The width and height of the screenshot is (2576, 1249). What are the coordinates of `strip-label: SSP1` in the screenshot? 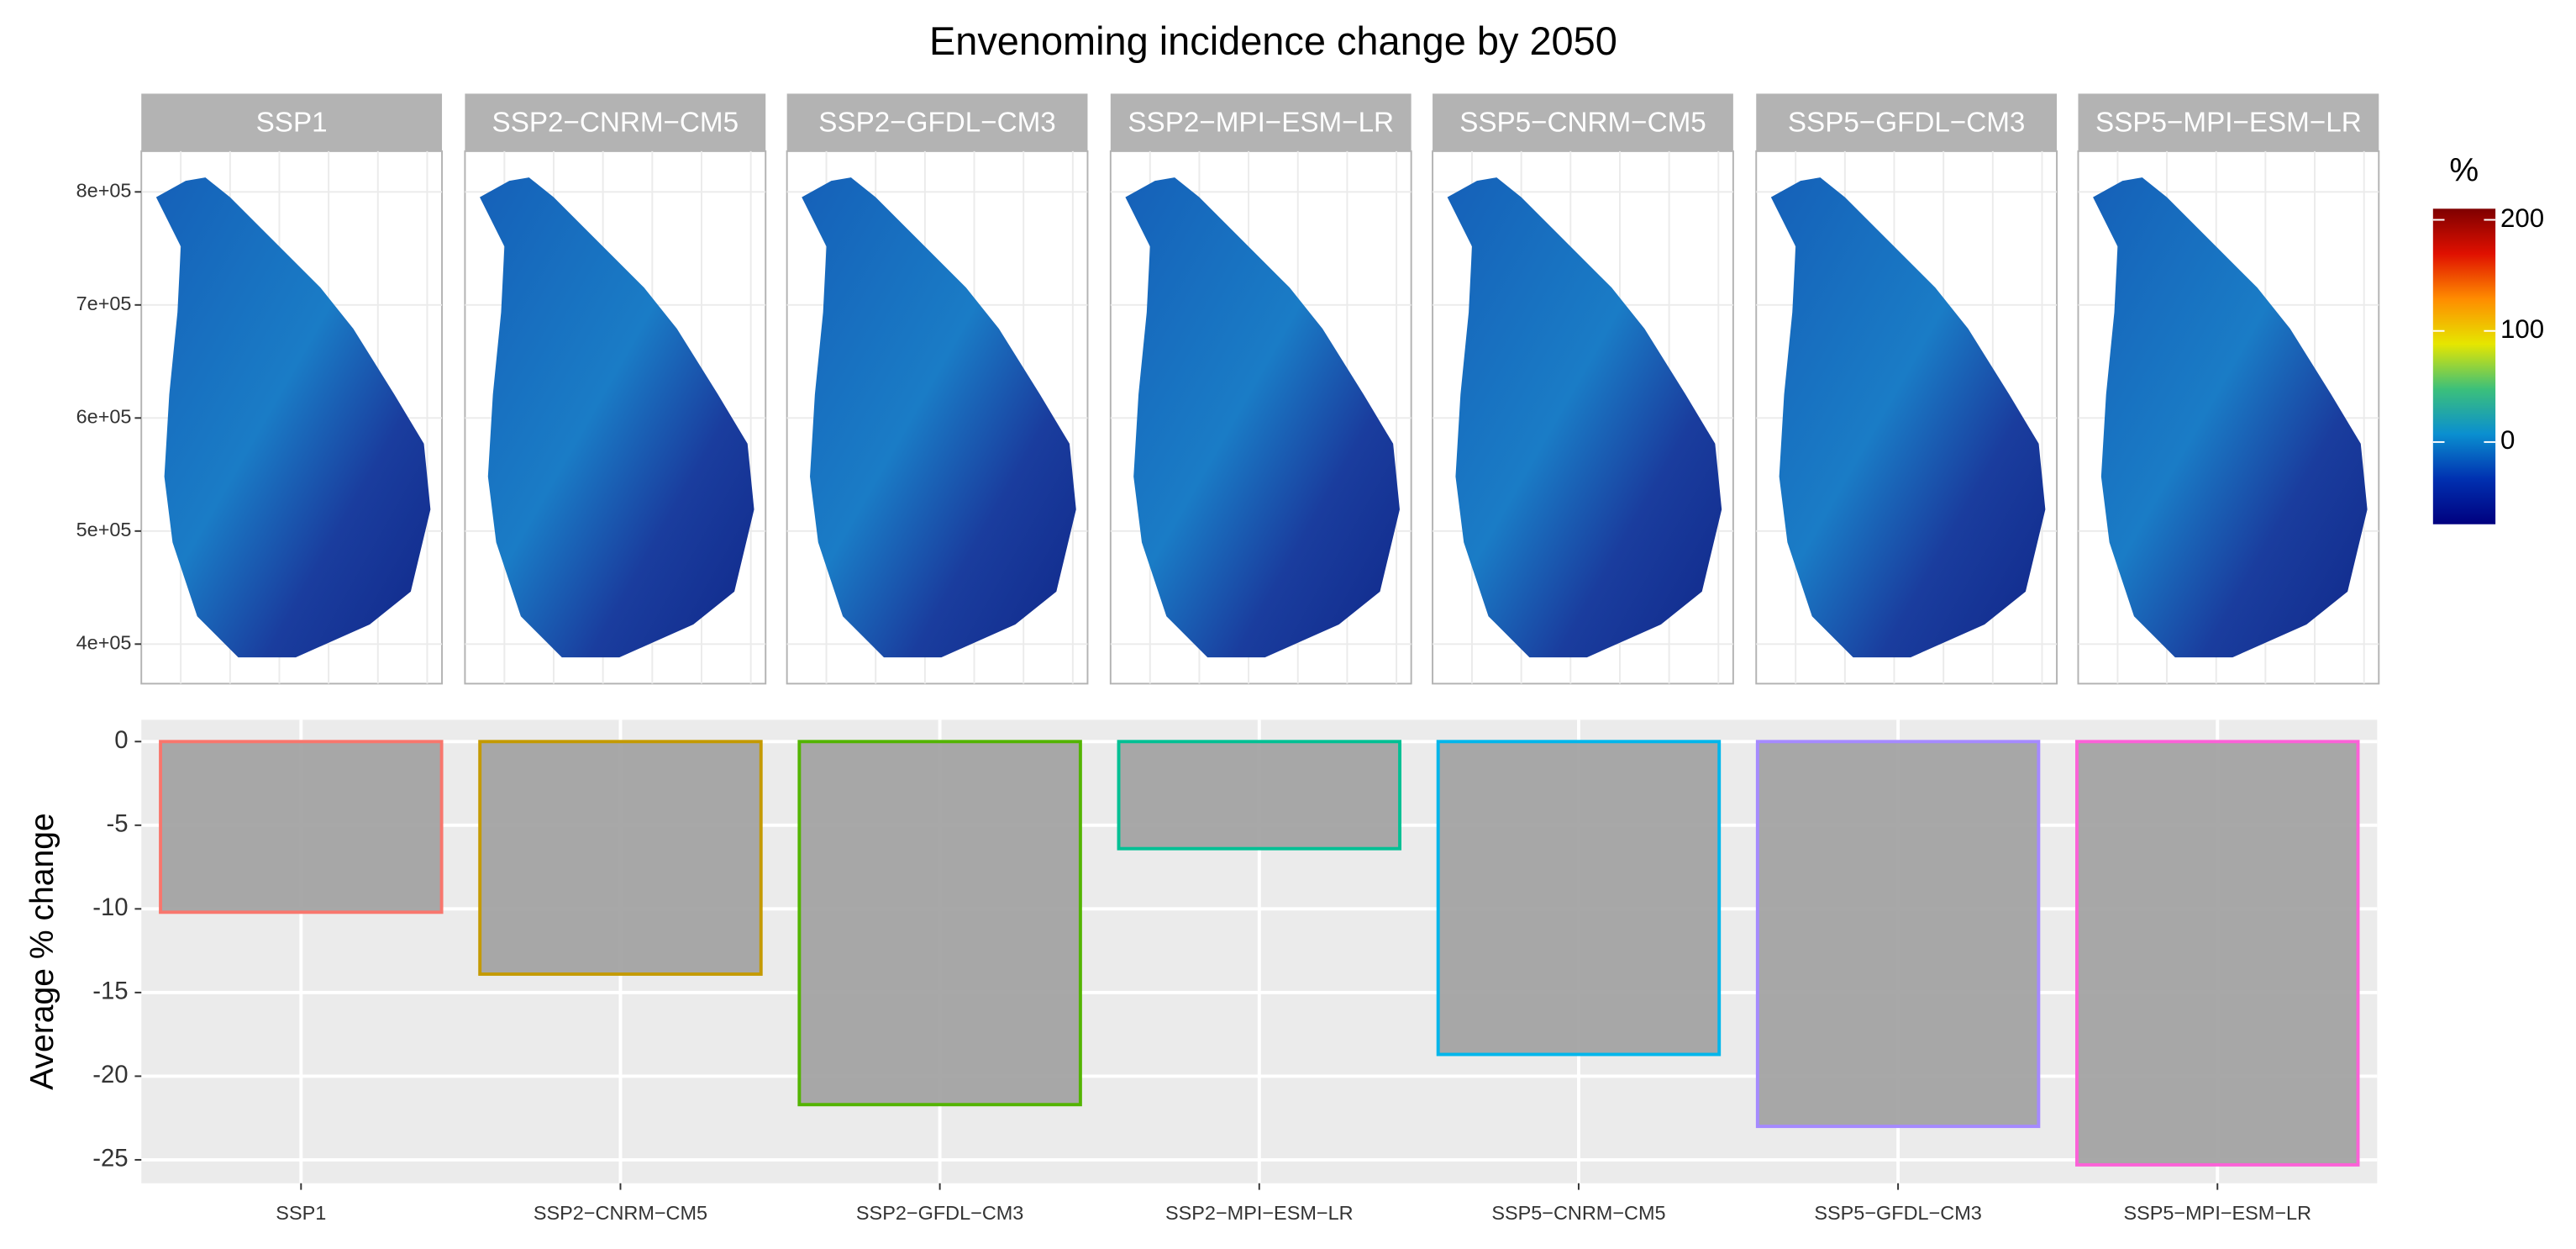 It's located at (292, 123).